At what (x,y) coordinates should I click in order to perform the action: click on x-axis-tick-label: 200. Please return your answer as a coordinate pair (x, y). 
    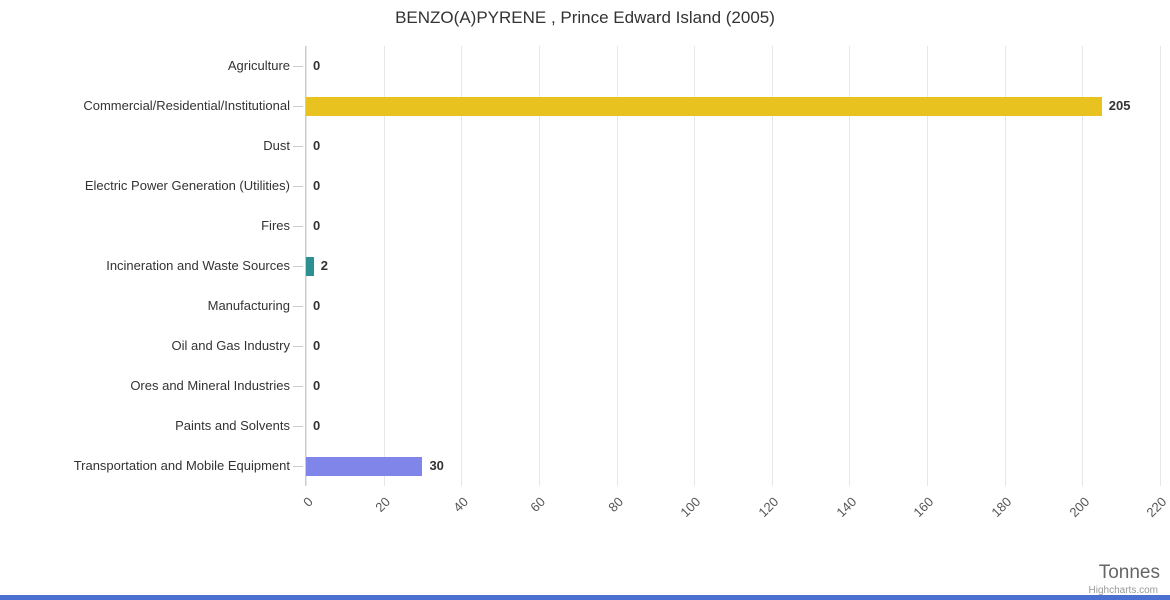
    Looking at the image, I should click on (1079, 507).